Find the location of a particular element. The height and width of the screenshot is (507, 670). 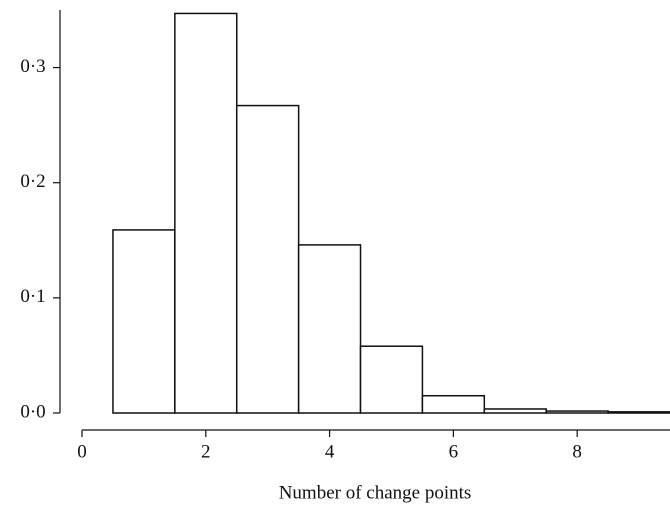

y-tick-label: 0·0 is located at coordinates (32, 411).